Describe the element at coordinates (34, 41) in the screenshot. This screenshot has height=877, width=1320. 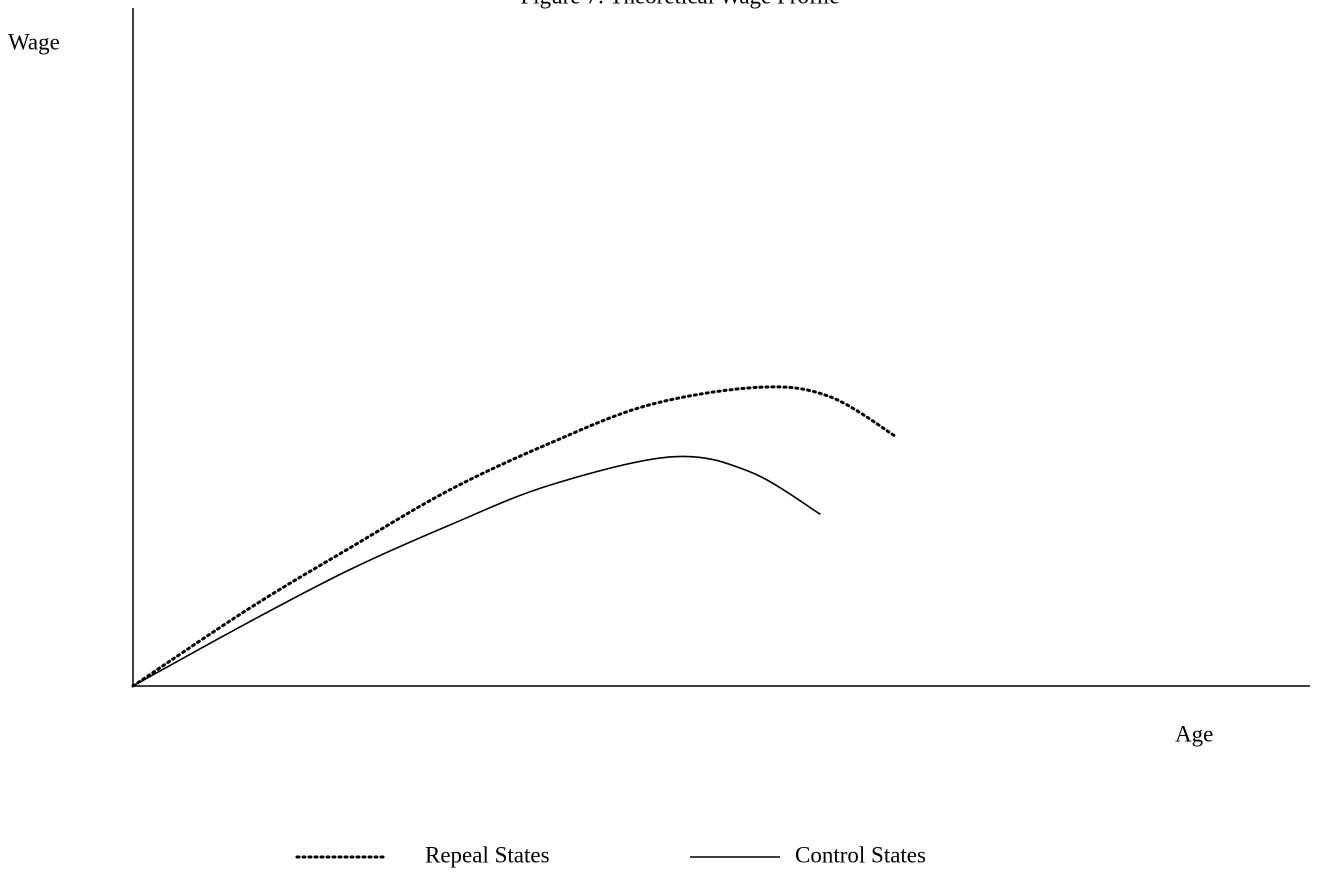
I see `y-axis-label: Wage` at that location.